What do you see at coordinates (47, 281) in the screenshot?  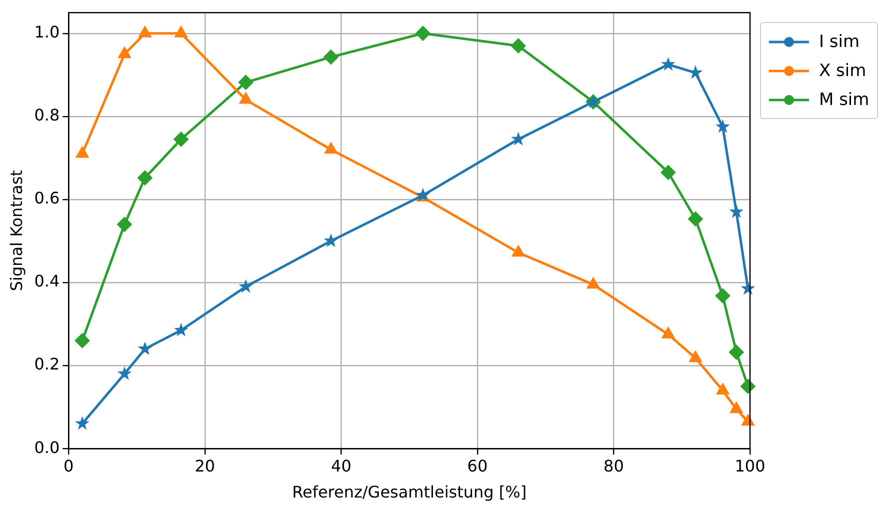 I see `y-tick-label: 0.4` at bounding box center [47, 281].